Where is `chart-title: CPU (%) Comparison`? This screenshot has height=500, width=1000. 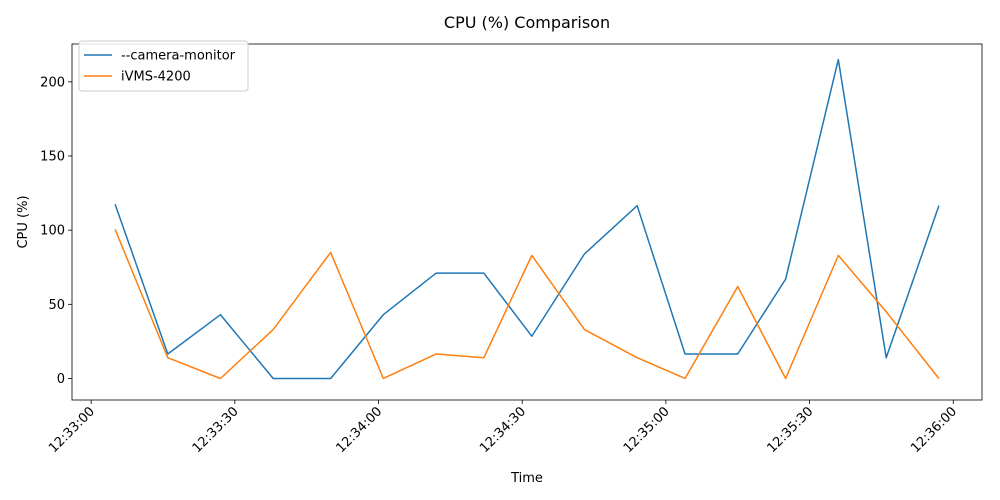 chart-title: CPU (%) Comparison is located at coordinates (527, 22).